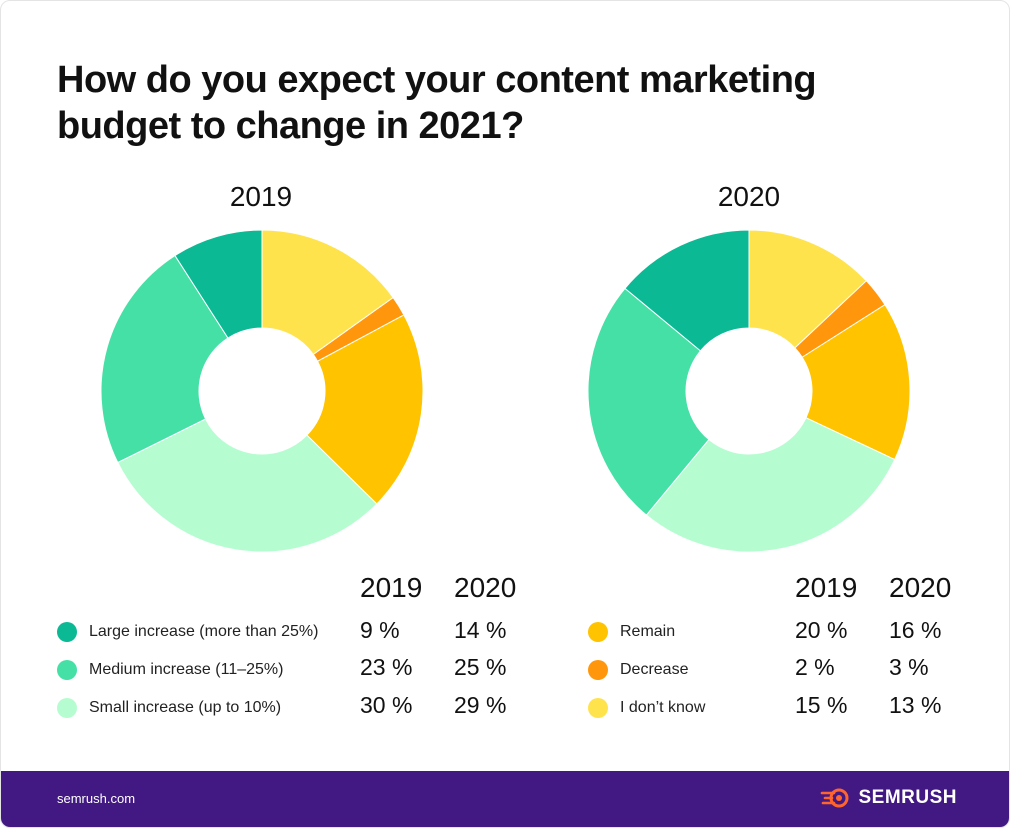 The image size is (1010, 828). What do you see at coordinates (749, 196) in the screenshot?
I see `chart-title-2020: 2020` at bounding box center [749, 196].